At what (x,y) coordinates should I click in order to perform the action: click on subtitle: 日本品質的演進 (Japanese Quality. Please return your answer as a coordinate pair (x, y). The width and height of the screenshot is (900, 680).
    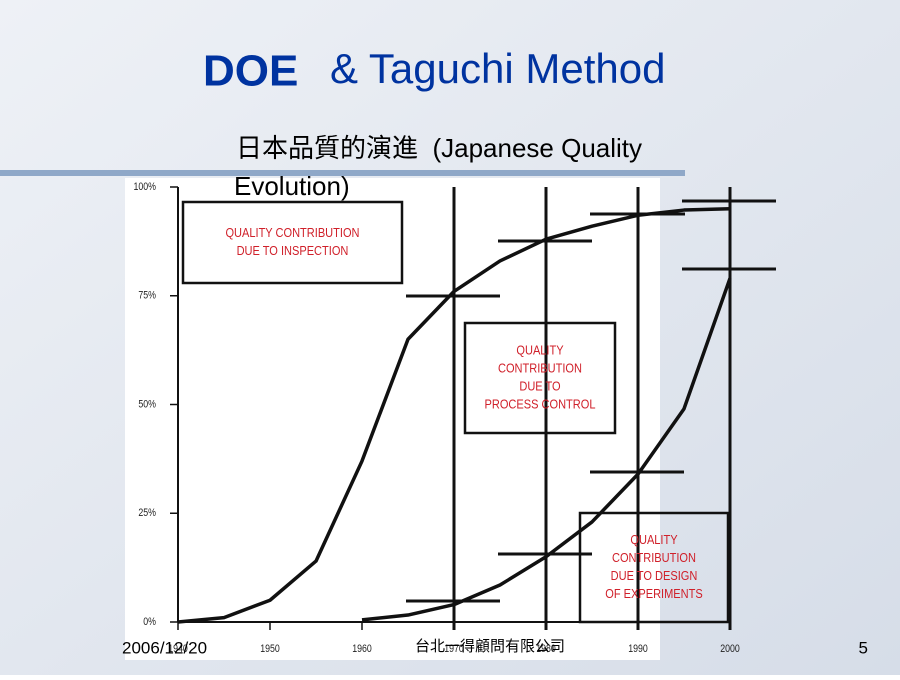
    Looking at the image, I should click on (439, 148).